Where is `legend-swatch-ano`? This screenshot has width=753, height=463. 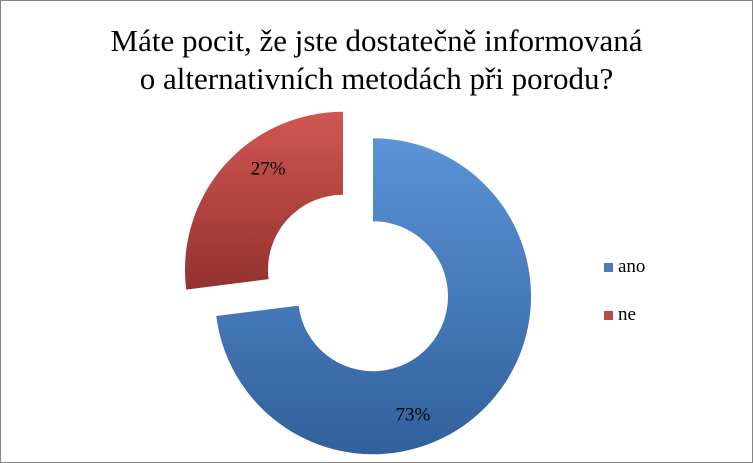
legend-swatch-ano is located at coordinates (608, 267).